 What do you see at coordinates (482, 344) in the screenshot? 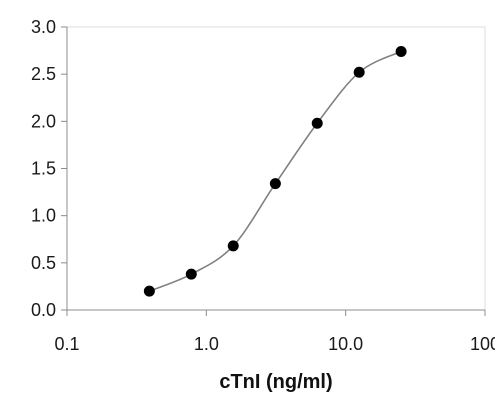
I see `x-tick-label: 100` at bounding box center [482, 344].